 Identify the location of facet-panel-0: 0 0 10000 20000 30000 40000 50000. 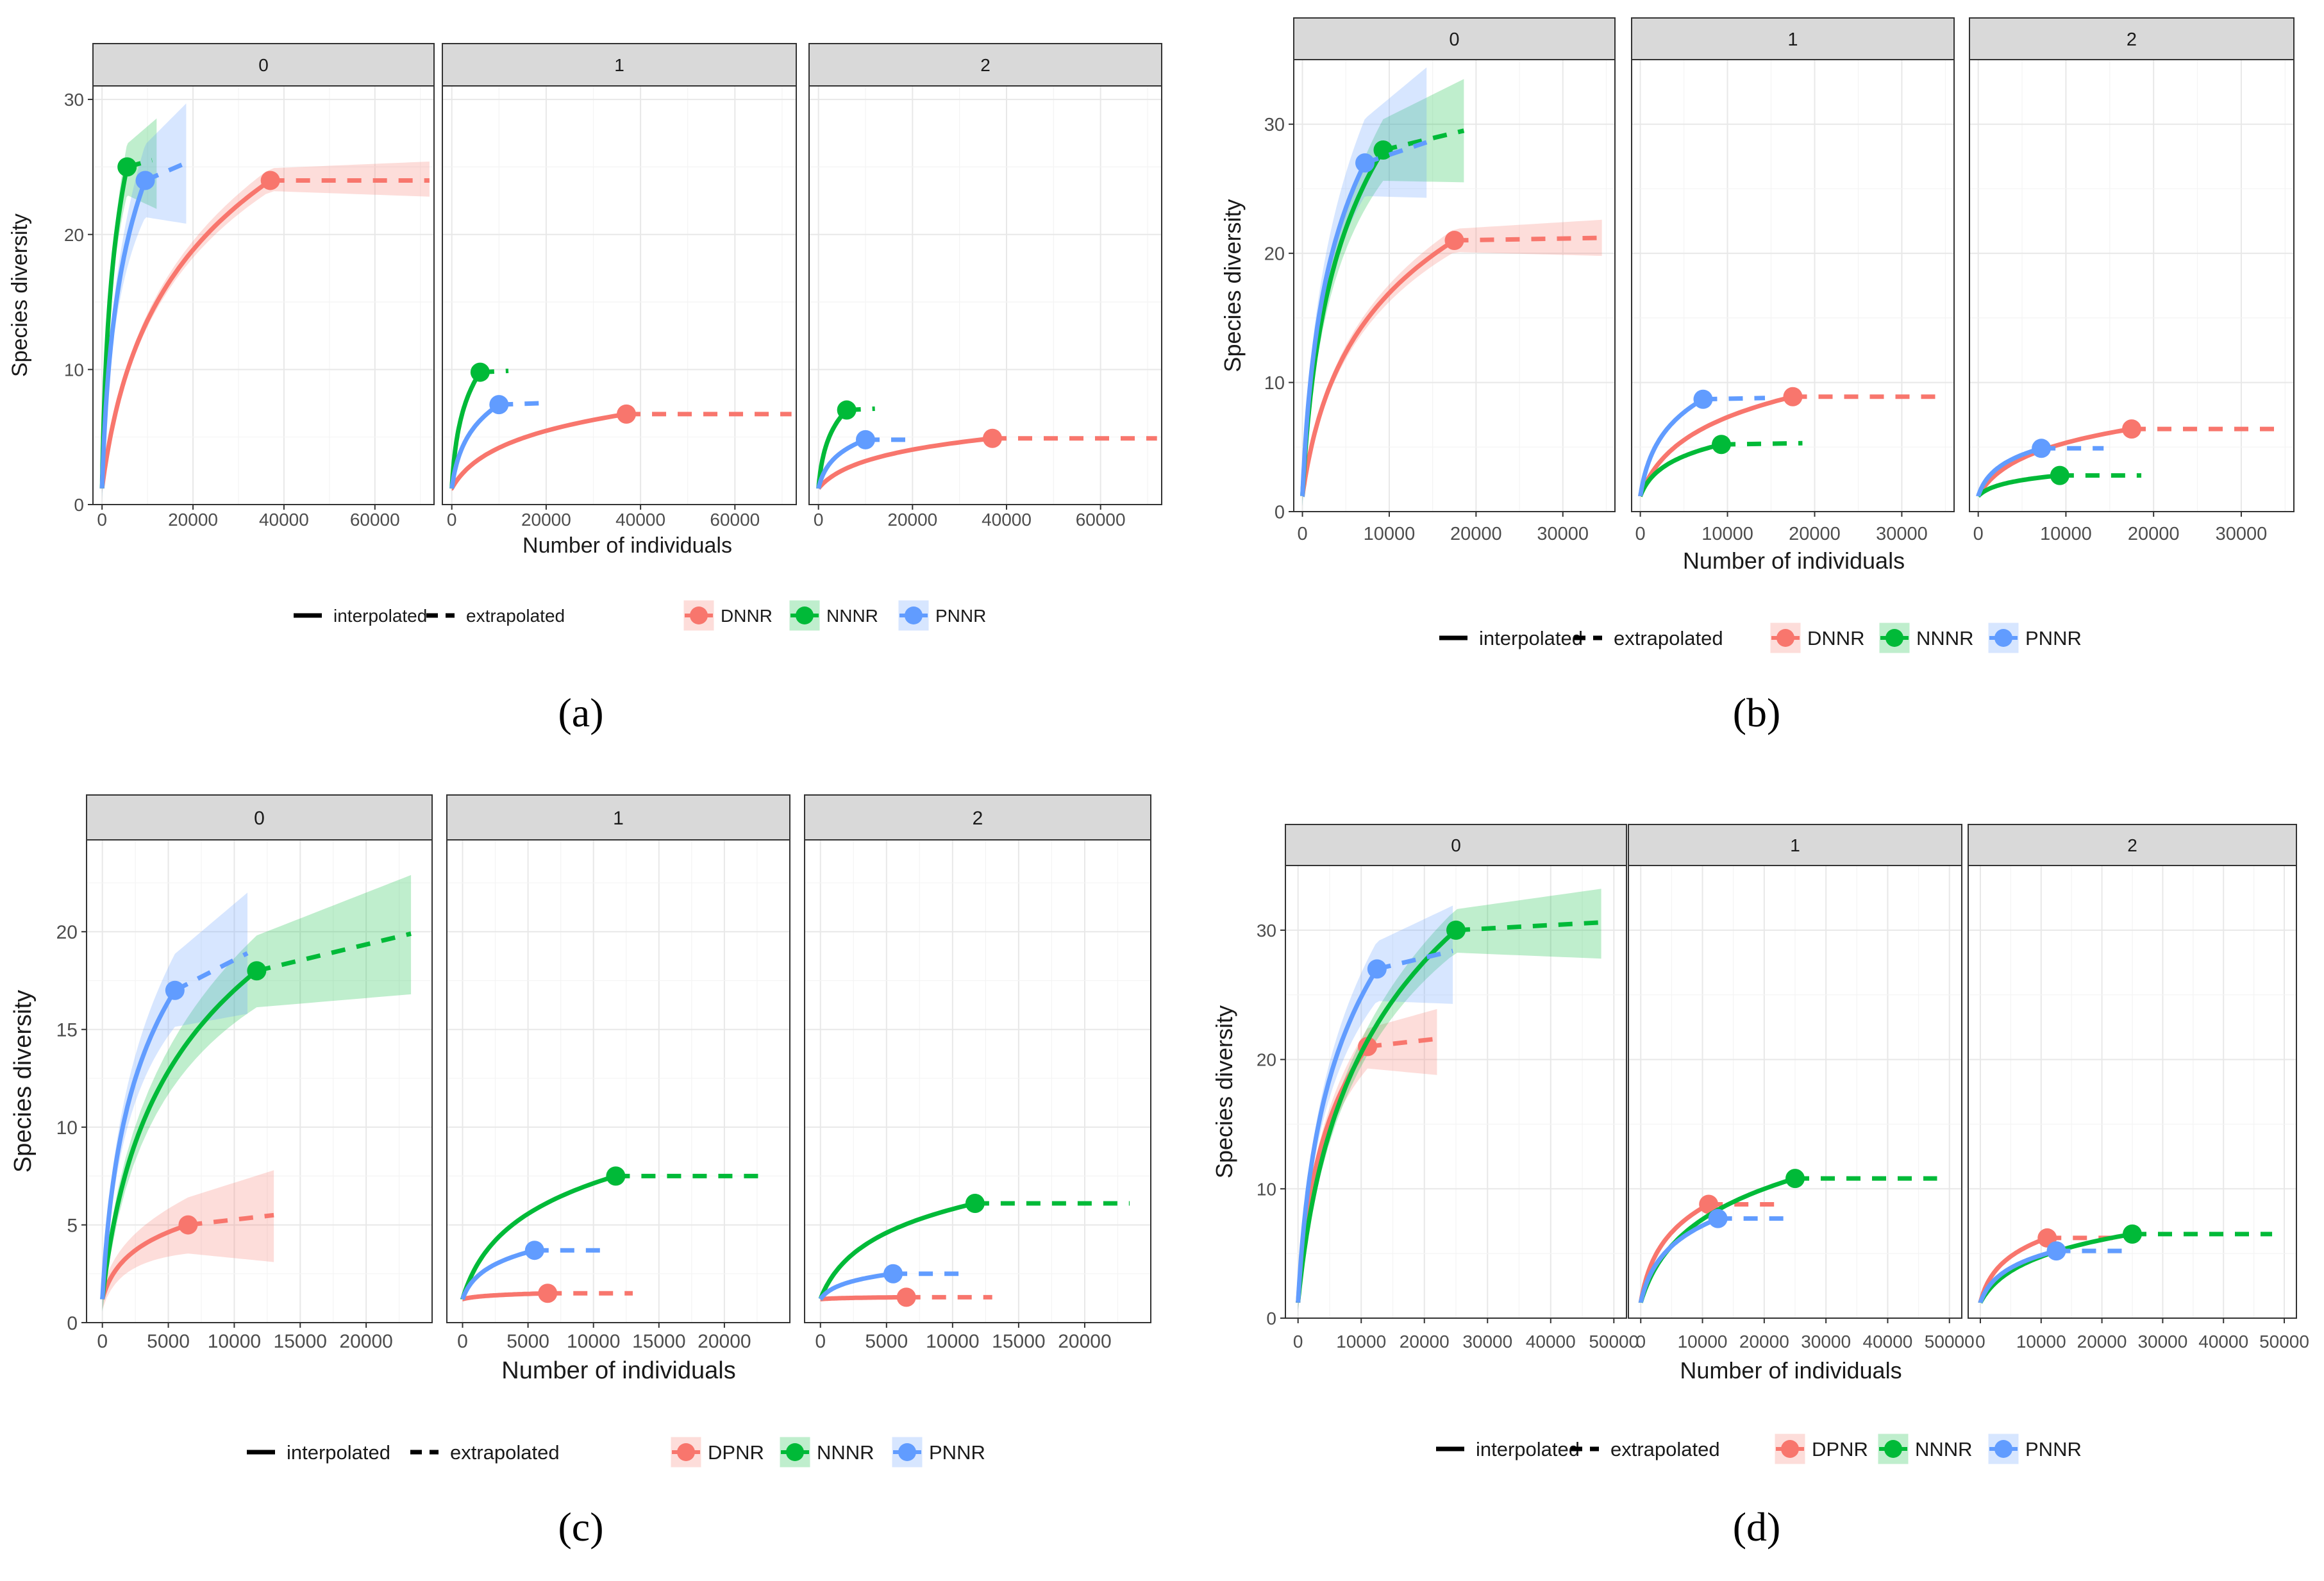
(1462, 1087).